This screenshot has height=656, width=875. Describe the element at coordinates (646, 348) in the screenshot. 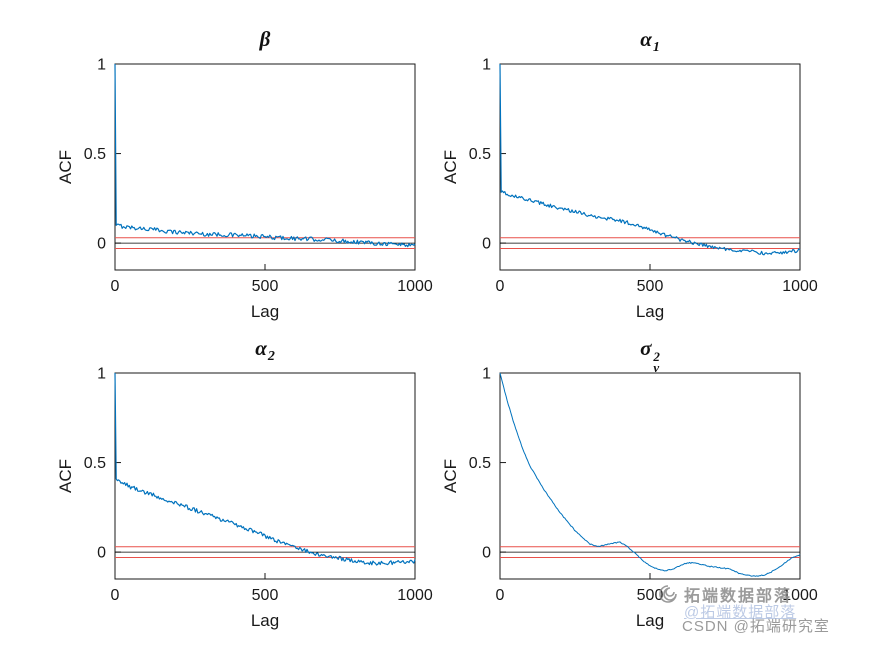

I see `title-symbol: σ` at that location.